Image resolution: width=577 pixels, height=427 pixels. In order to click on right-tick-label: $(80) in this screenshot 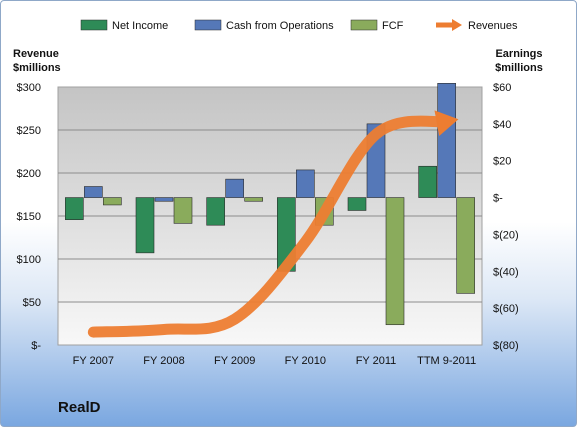, I will do `click(506, 346)`.